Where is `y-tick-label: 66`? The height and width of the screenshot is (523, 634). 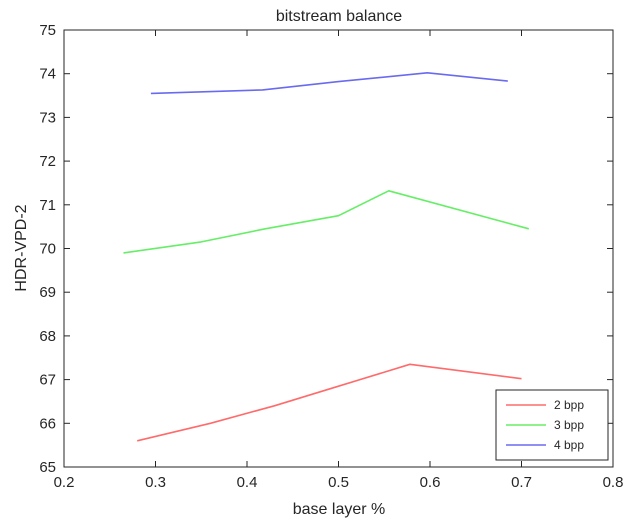 y-tick-label: 66 is located at coordinates (47, 423).